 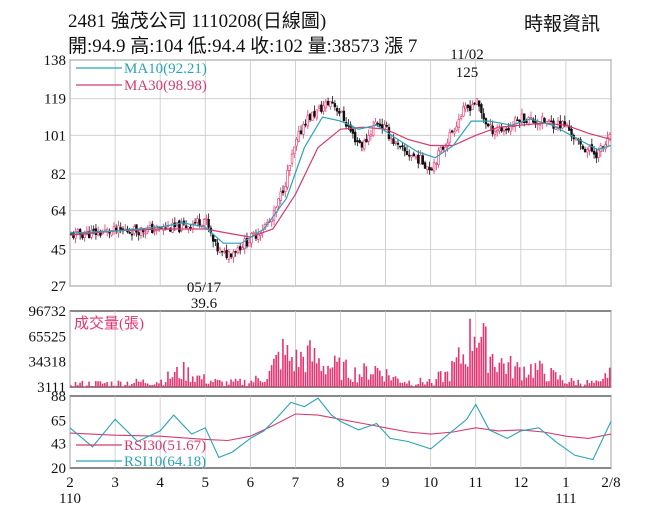 I want to click on low-date-annotation: 05/17, so click(x=204, y=288).